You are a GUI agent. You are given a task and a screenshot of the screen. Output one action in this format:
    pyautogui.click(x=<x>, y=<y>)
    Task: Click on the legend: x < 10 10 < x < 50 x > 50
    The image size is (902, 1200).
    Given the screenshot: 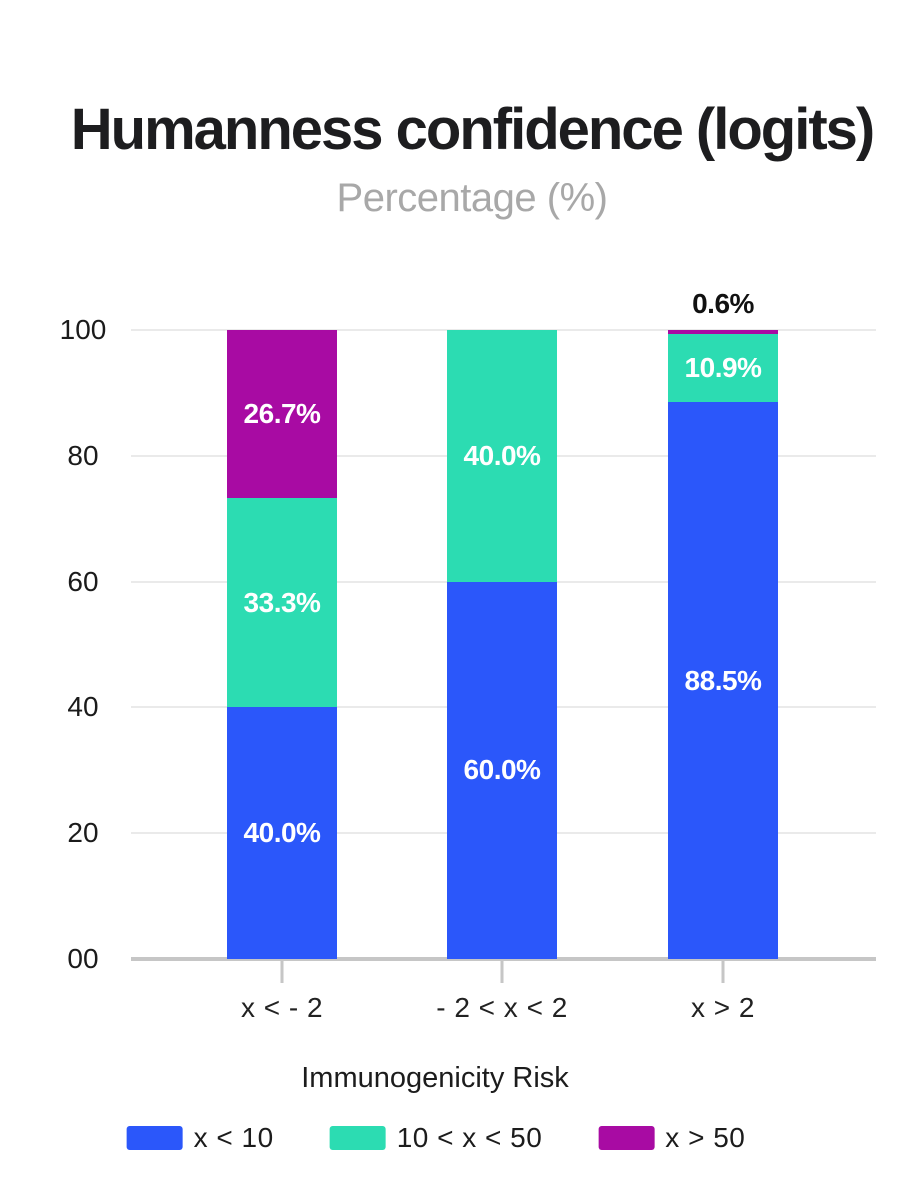 What is the action you would take?
    pyautogui.click(x=436, y=1138)
    